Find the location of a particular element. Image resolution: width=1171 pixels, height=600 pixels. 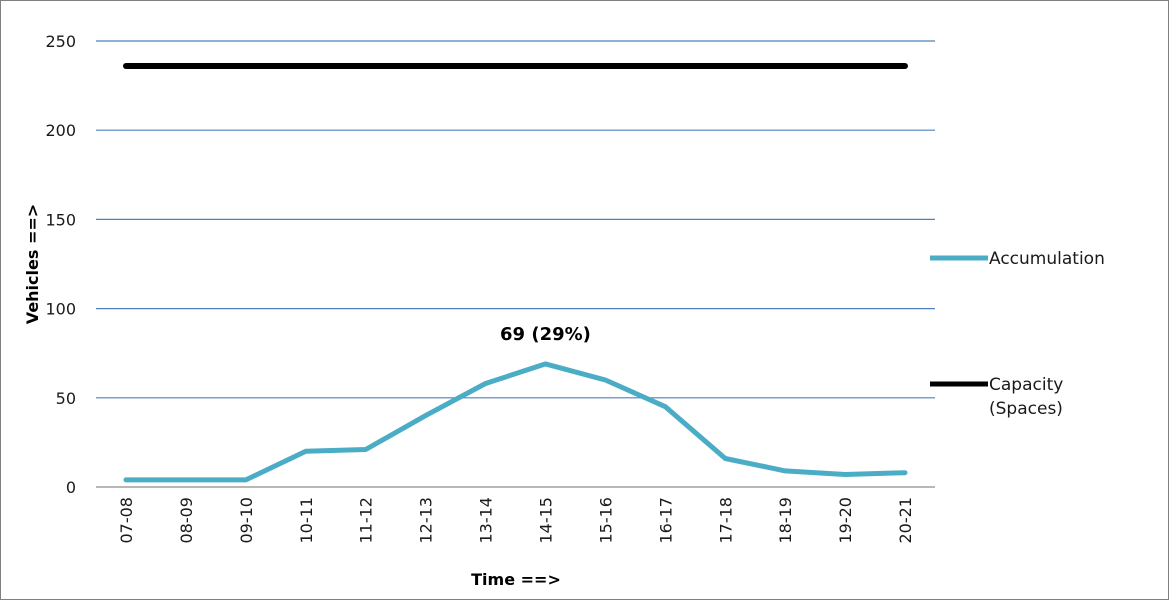

y-tick-label: 50 is located at coordinates (66, 398).